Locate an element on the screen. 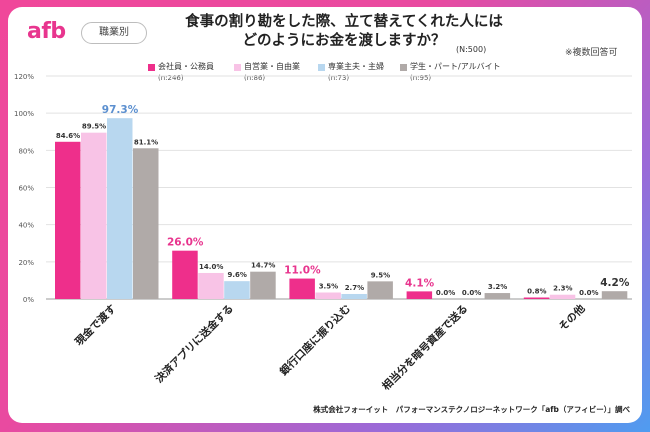 The image size is (650, 432). y-tick-label-5: 100% is located at coordinates (24, 114).